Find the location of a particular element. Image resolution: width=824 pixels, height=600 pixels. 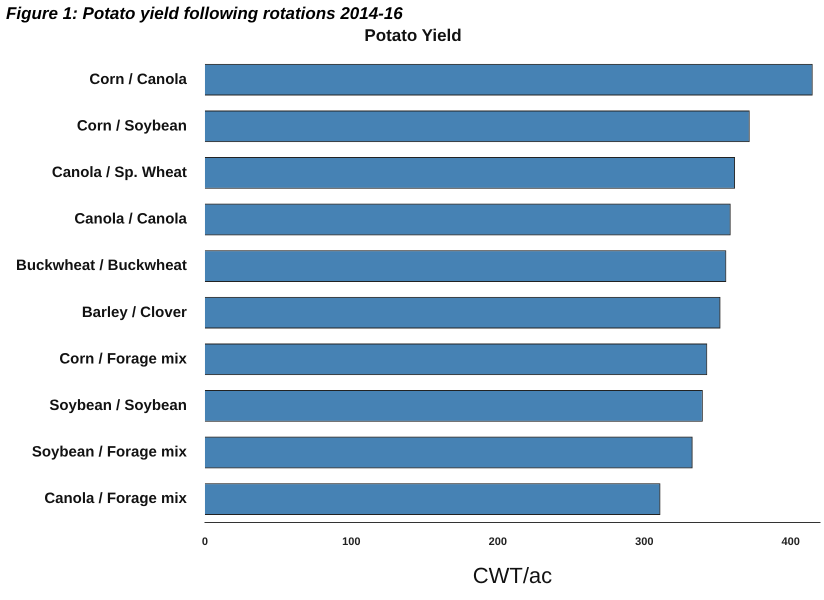

y-tick-label: Canola / Canola is located at coordinates (131, 219).